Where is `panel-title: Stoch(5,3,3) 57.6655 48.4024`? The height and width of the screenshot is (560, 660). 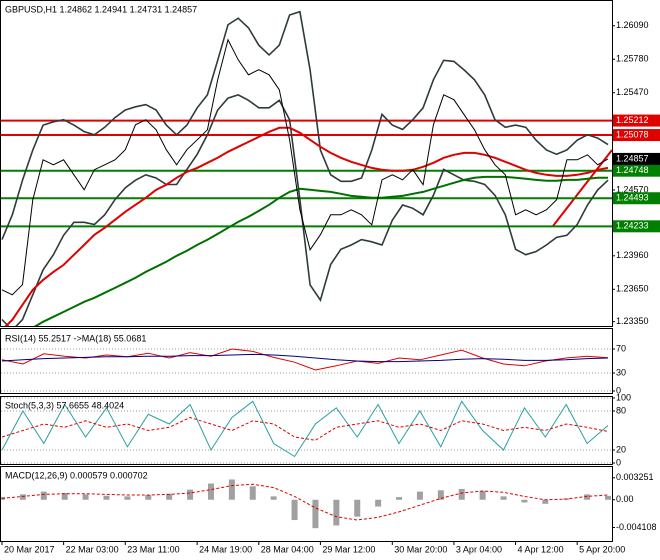 panel-title: Stoch(5,3,3) 57.6655 48.4024 is located at coordinates (64, 405).